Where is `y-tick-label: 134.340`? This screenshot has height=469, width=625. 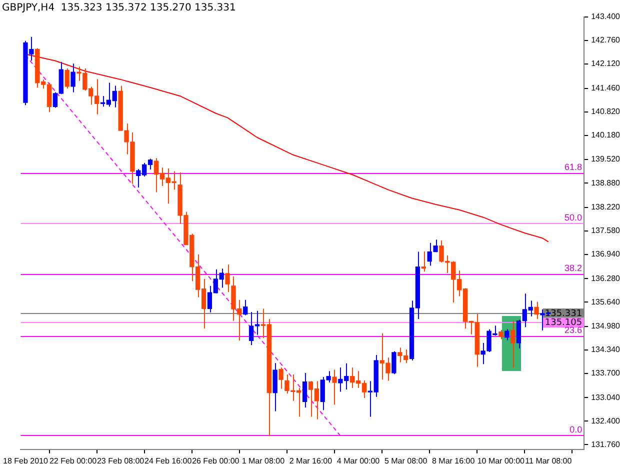
y-tick-label: 134.340 is located at coordinates (606, 349).